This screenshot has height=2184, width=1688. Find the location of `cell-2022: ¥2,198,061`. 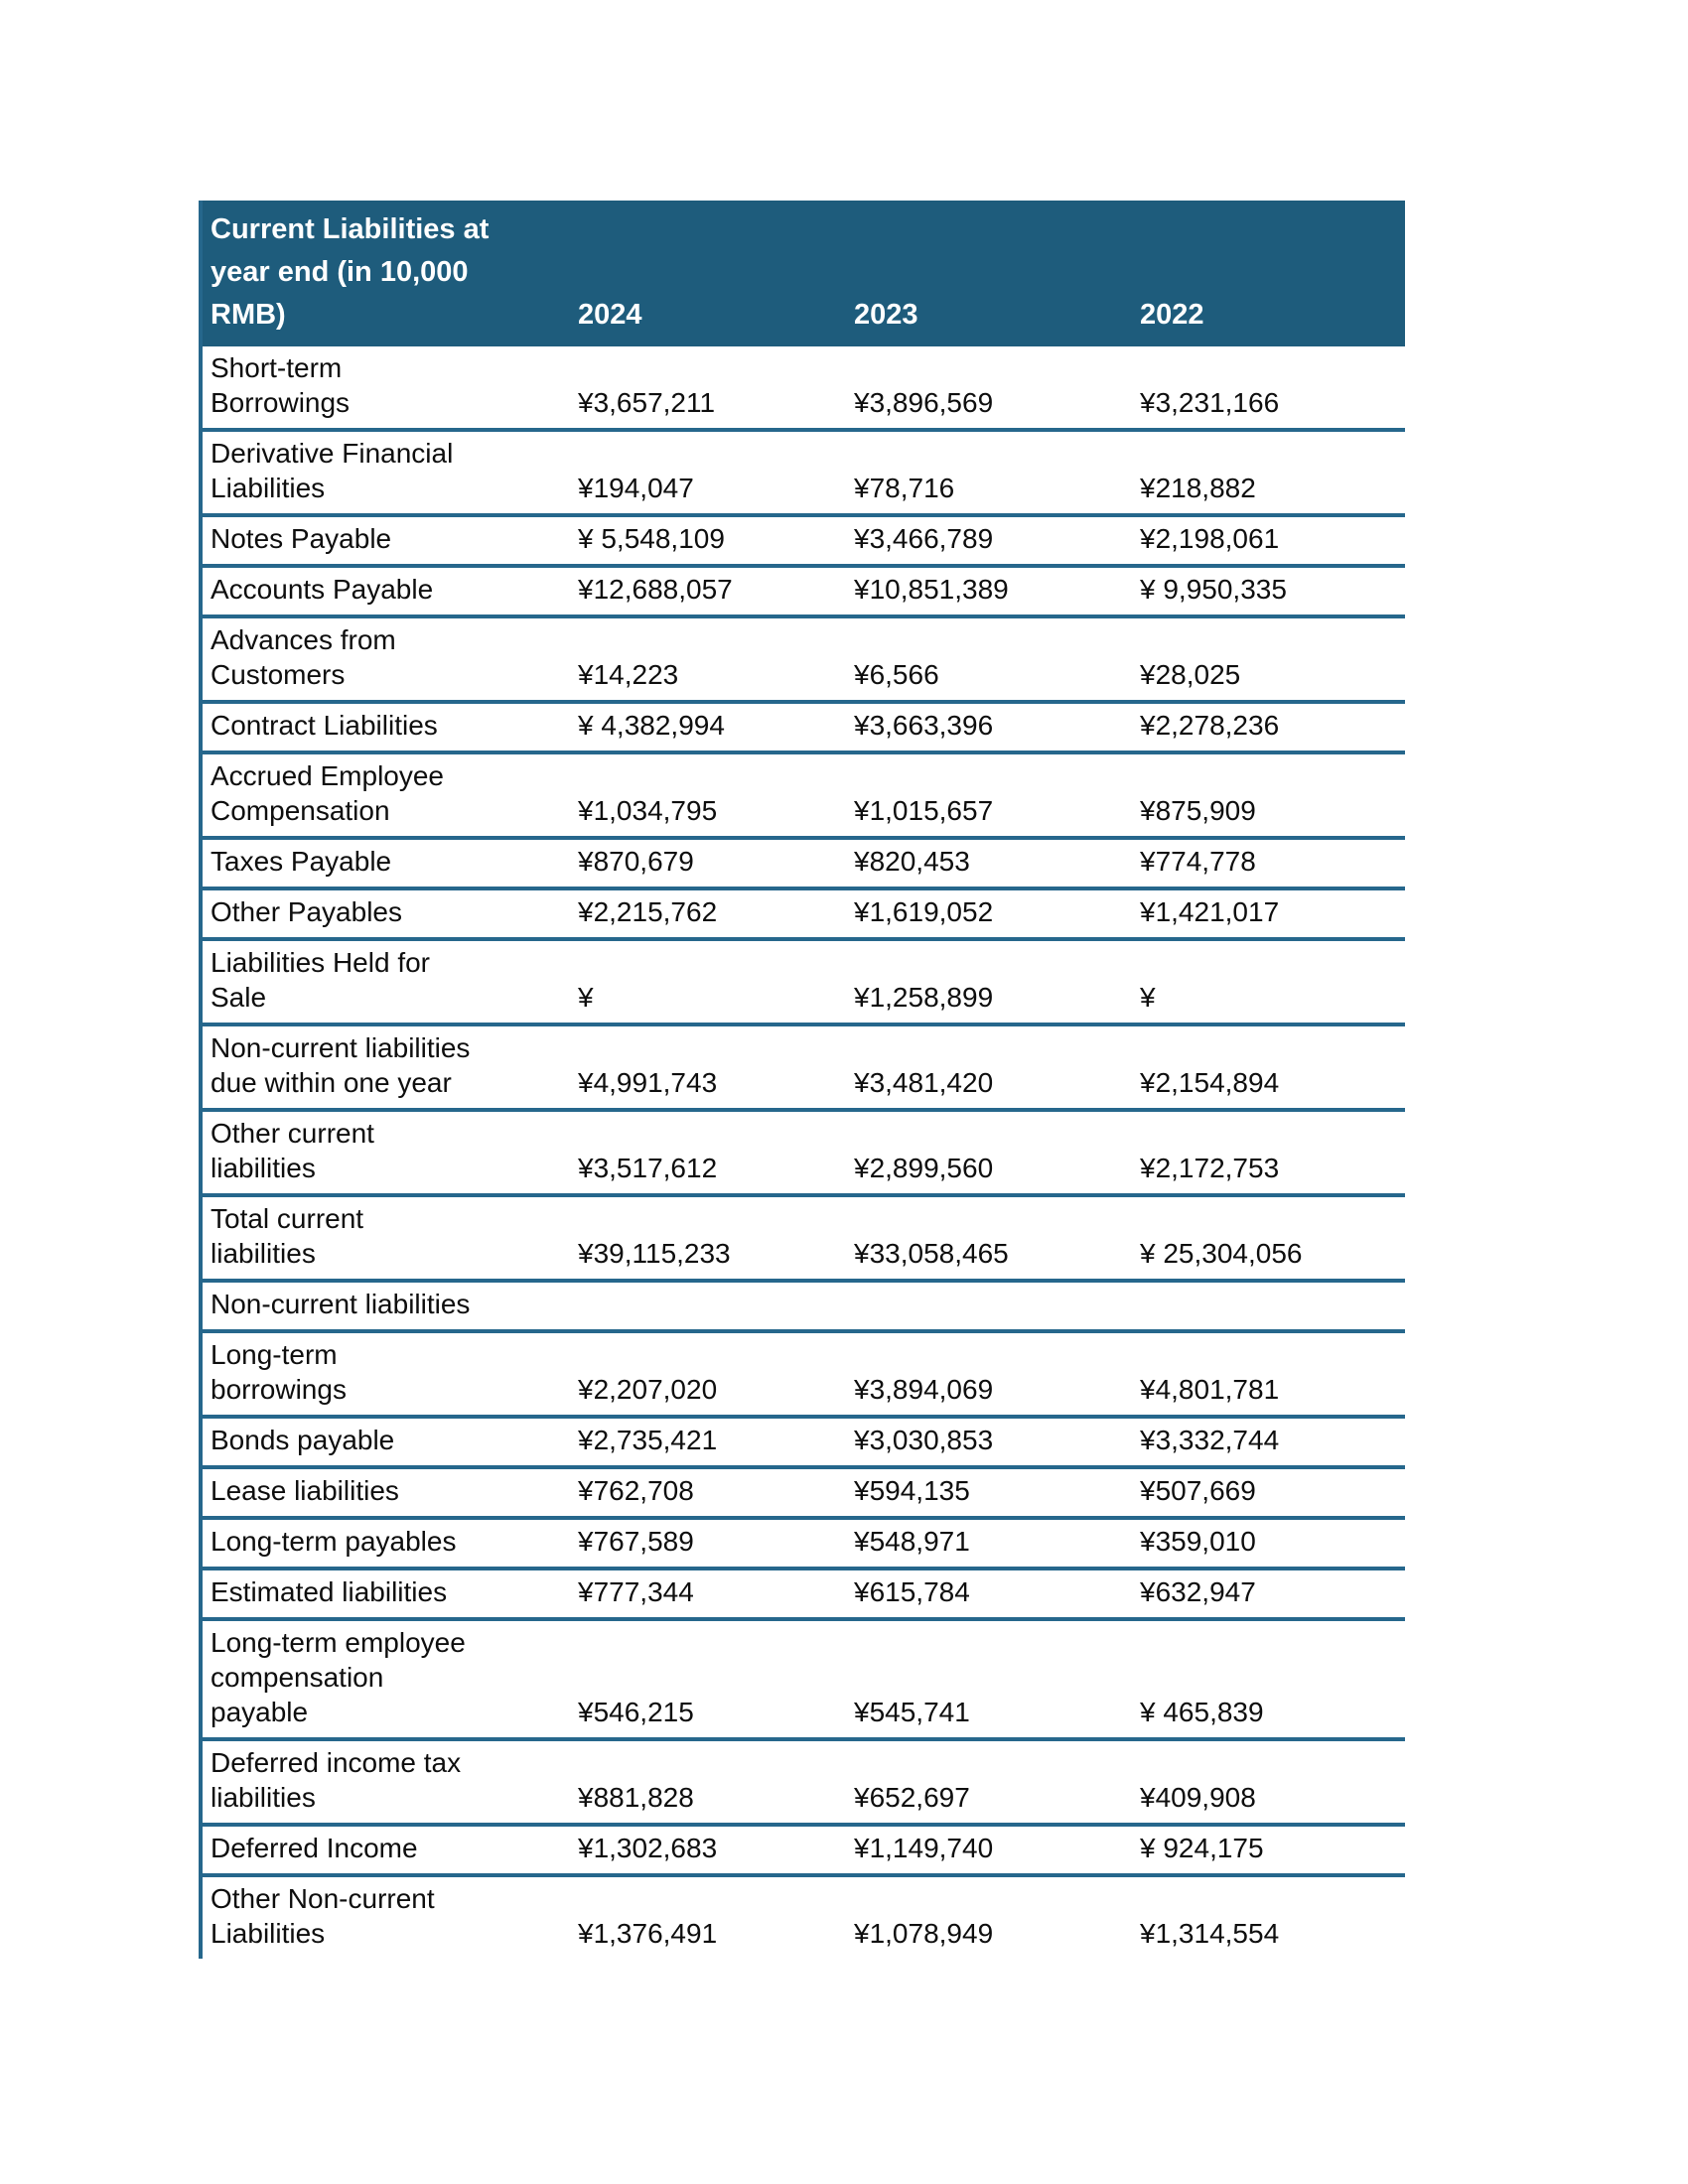

cell-2022: ¥2,198,061 is located at coordinates (1268, 541).